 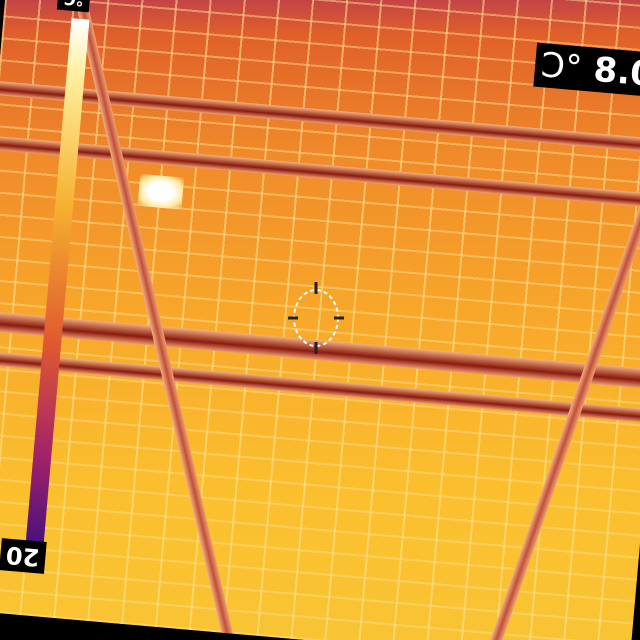 What do you see at coordinates (316, 318) in the screenshot?
I see `crosshair` at bounding box center [316, 318].